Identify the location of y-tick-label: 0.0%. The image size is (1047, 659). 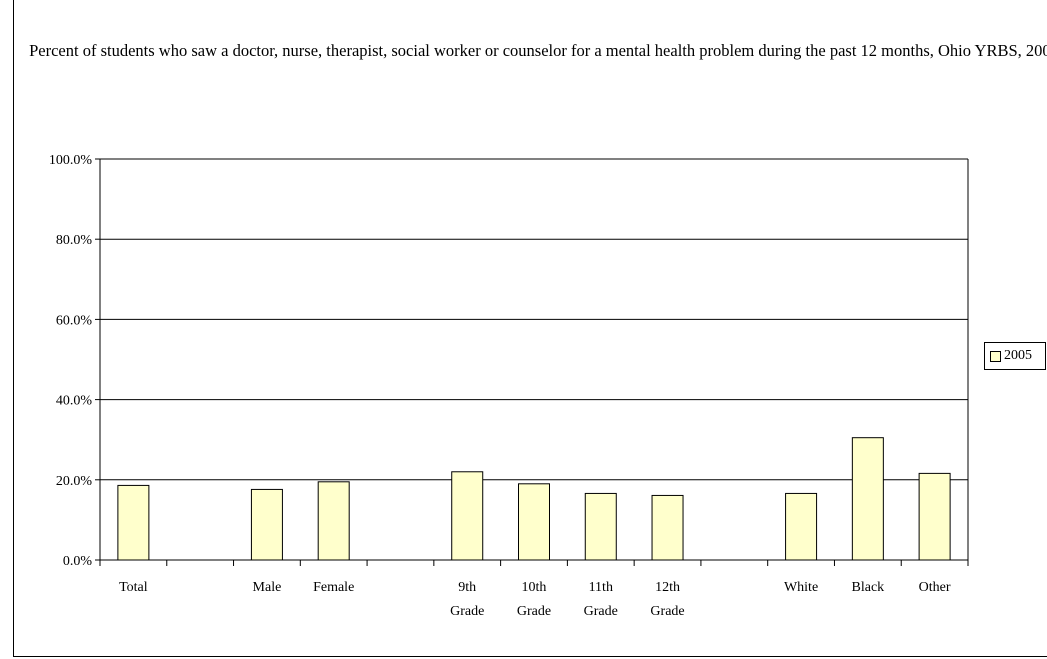
(78, 561).